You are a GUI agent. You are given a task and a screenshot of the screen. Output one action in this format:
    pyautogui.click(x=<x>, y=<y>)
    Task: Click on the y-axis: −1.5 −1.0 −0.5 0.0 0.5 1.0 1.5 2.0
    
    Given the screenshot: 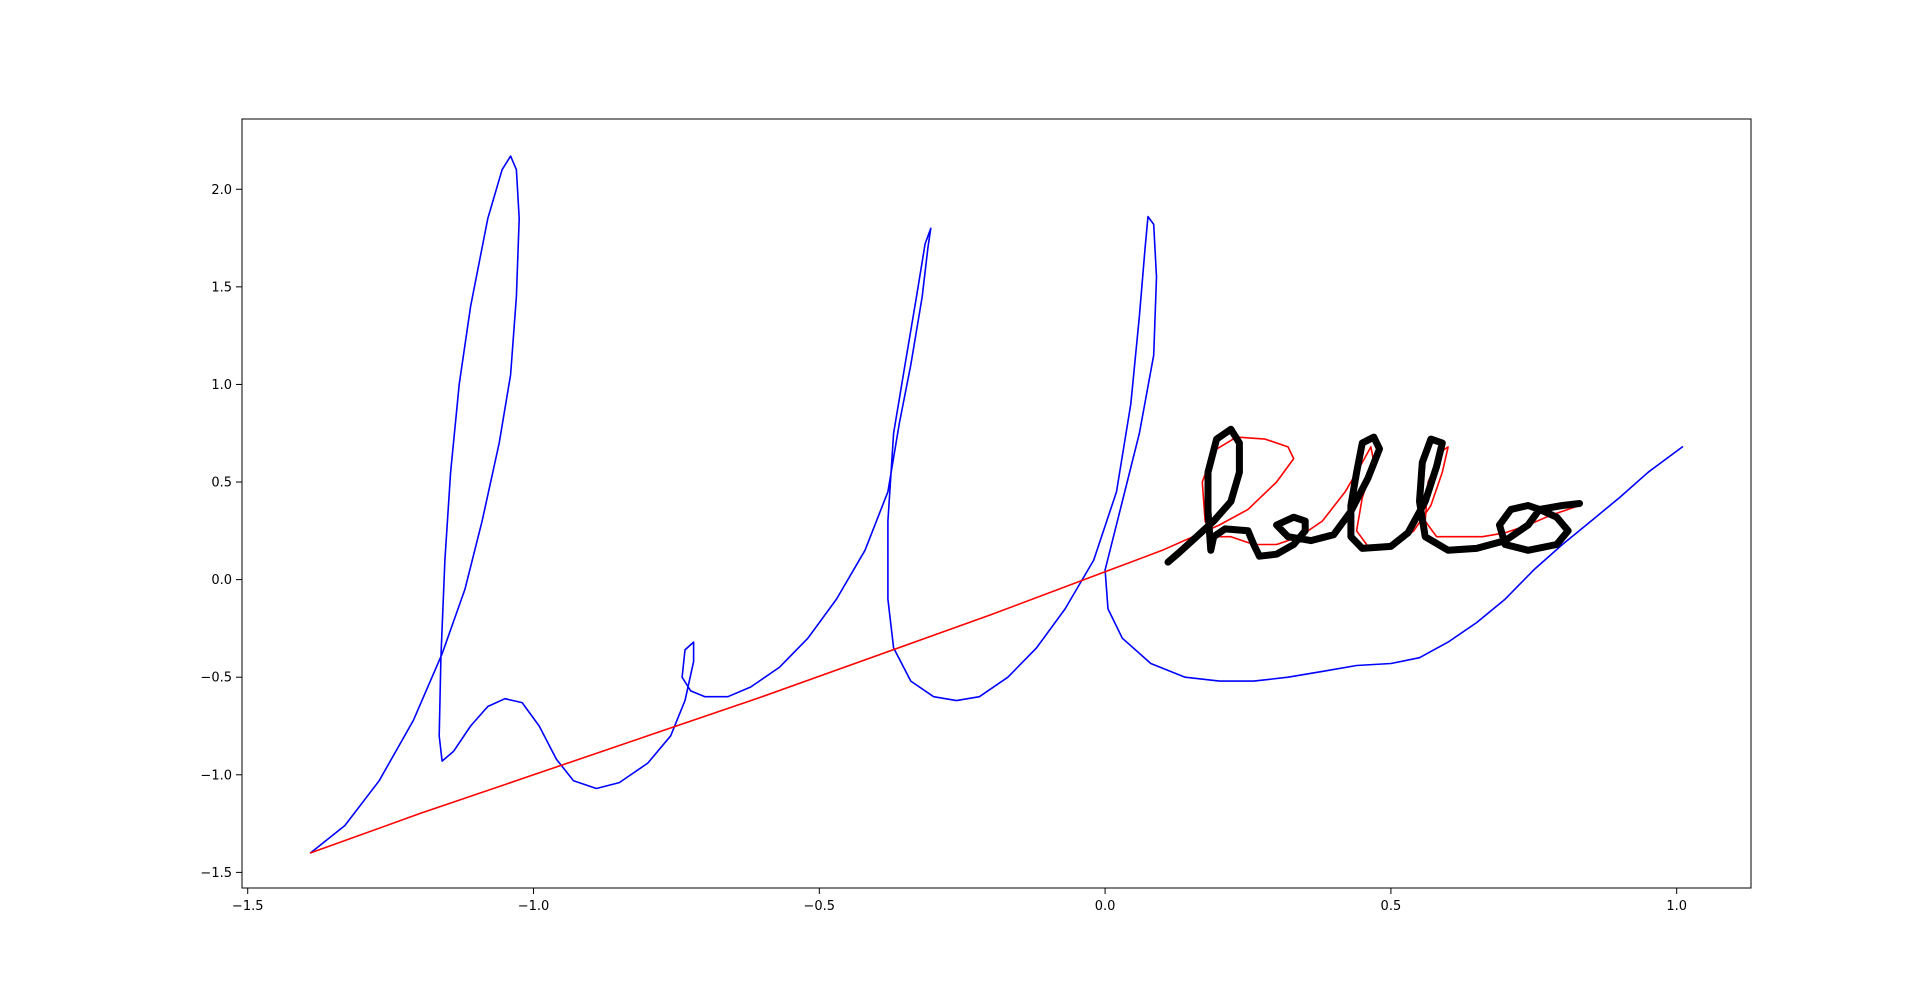 What is the action you would take?
    pyautogui.click(x=221, y=532)
    